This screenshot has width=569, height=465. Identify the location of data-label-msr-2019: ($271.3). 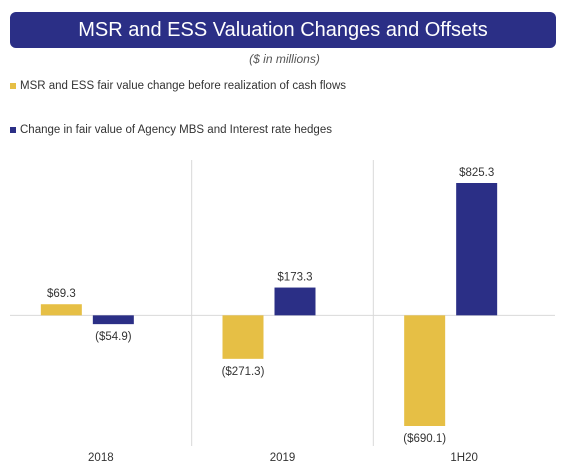
(243, 372).